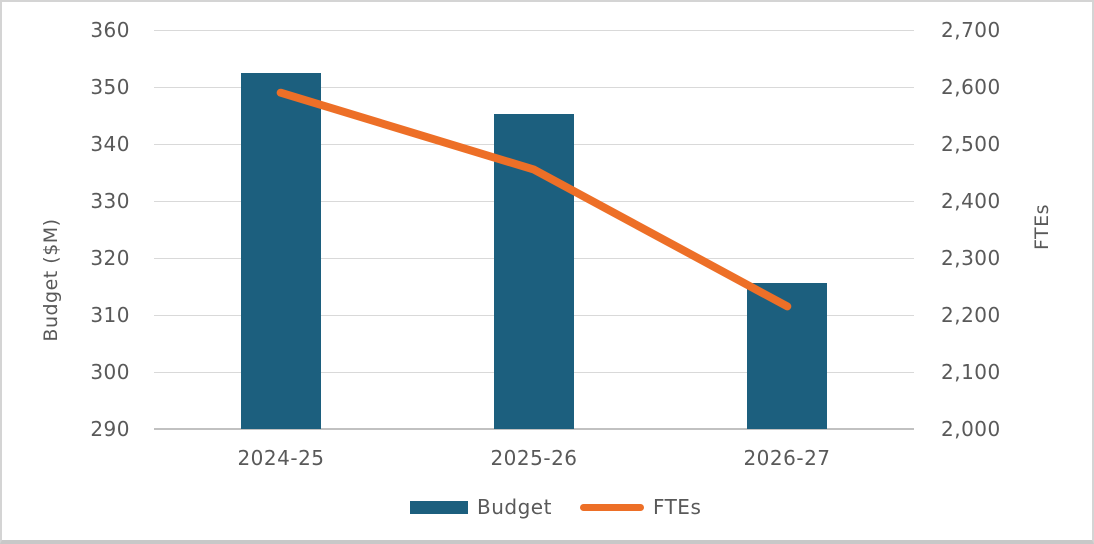 The width and height of the screenshot is (1094, 544). I want to click on right-axis-tick-label: 2,600, so click(971, 87).